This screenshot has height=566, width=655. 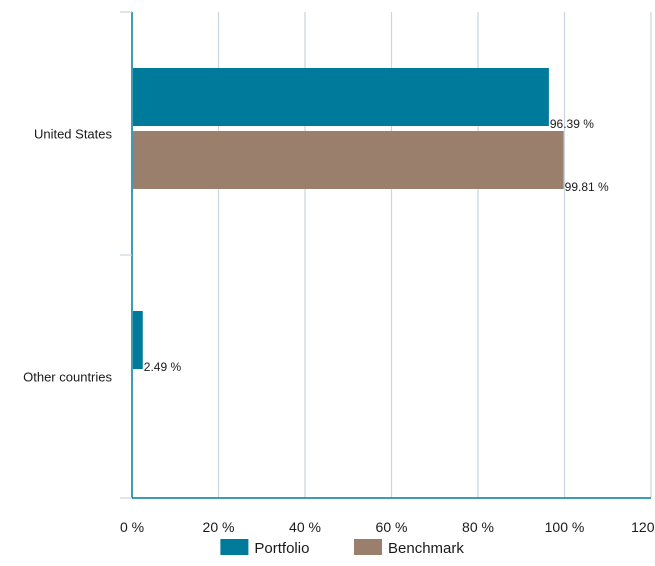 What do you see at coordinates (281, 548) in the screenshot?
I see `legend-label-portfolio: Portfolio` at bounding box center [281, 548].